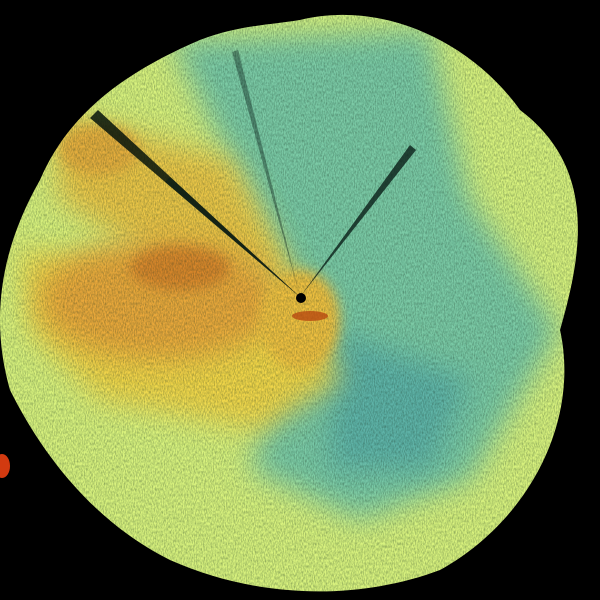  Describe the element at coordinates (301, 298) in the screenshot. I see `radar-site` at that location.